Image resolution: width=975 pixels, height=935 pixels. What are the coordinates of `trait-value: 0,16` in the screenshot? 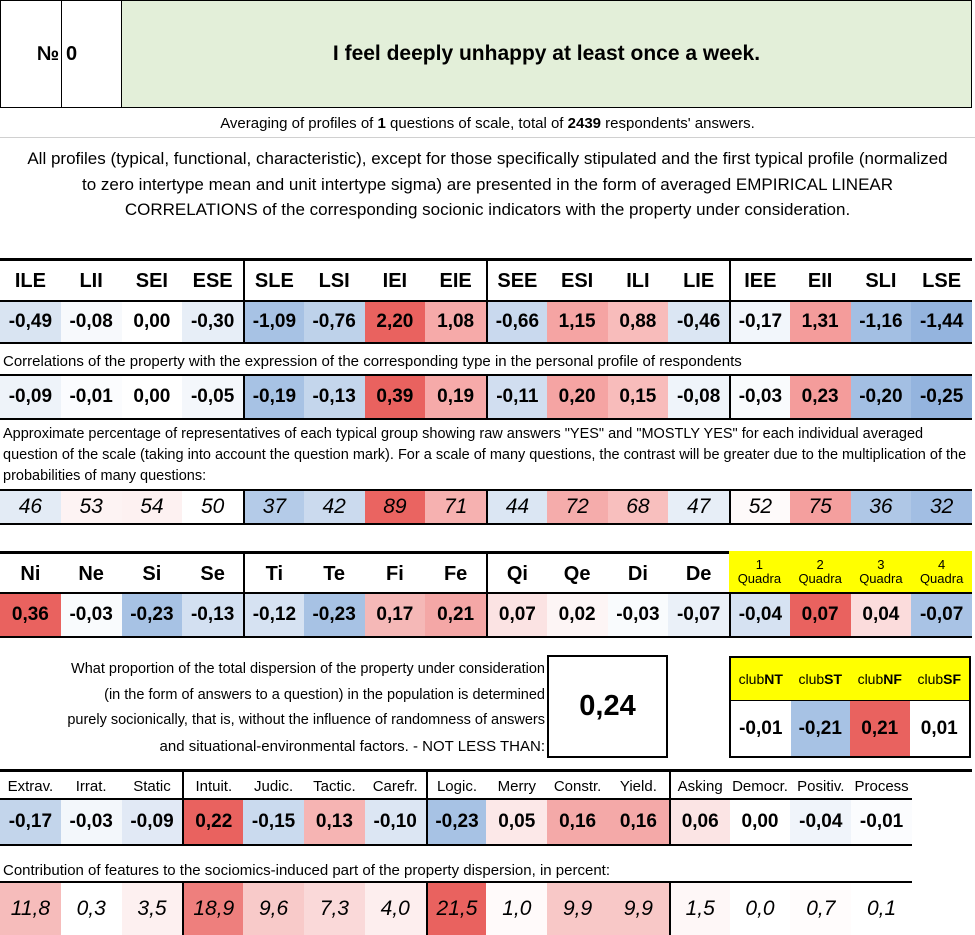 It's located at (638, 822).